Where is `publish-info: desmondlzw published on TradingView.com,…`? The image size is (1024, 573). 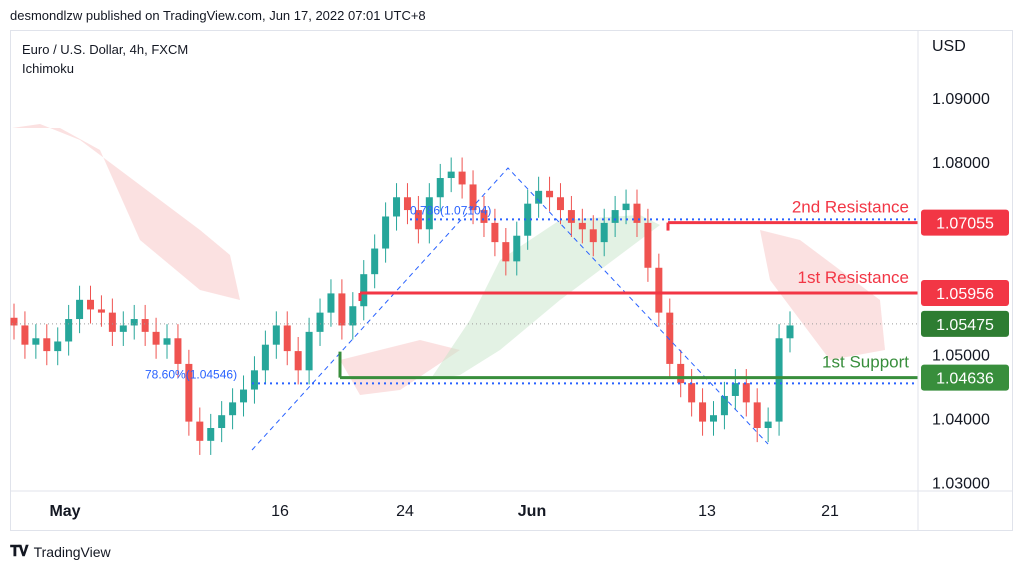 publish-info: desmondlzw published on TradingView.com,… is located at coordinates (218, 15).